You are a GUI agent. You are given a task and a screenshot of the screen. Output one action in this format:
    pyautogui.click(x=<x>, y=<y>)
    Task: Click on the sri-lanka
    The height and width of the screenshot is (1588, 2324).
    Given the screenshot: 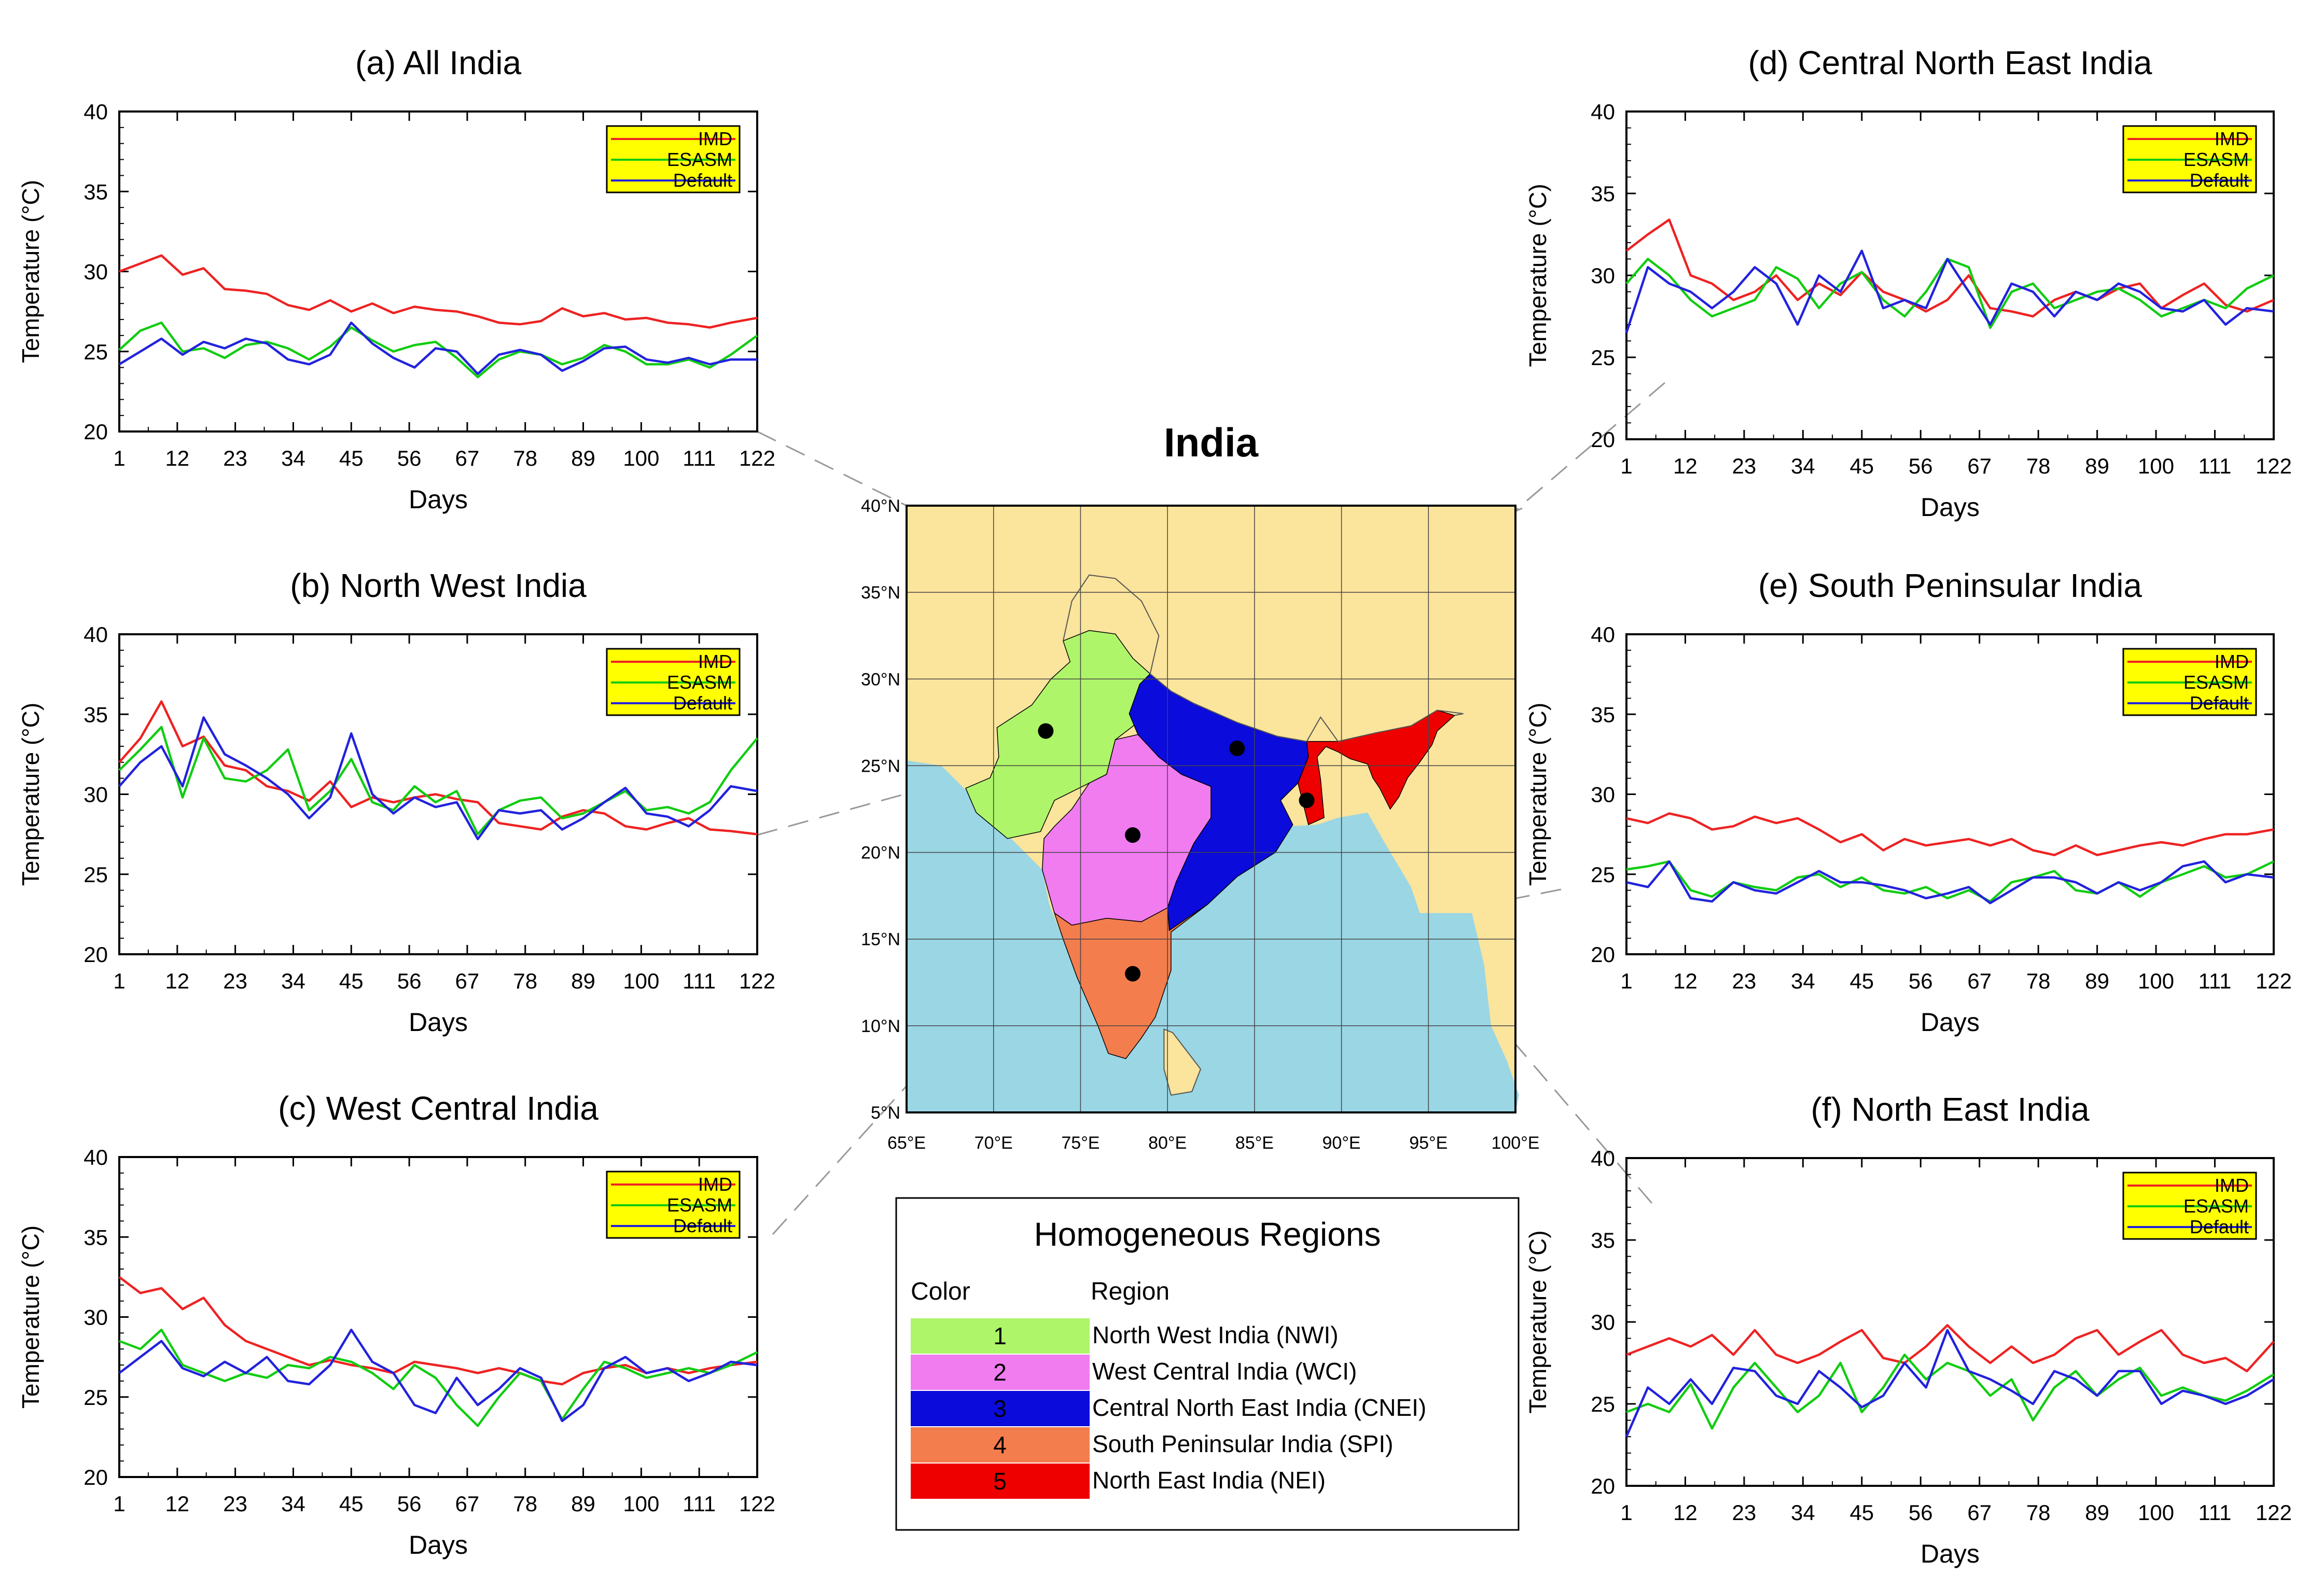 What is the action you would take?
    pyautogui.click(x=1182, y=1062)
    